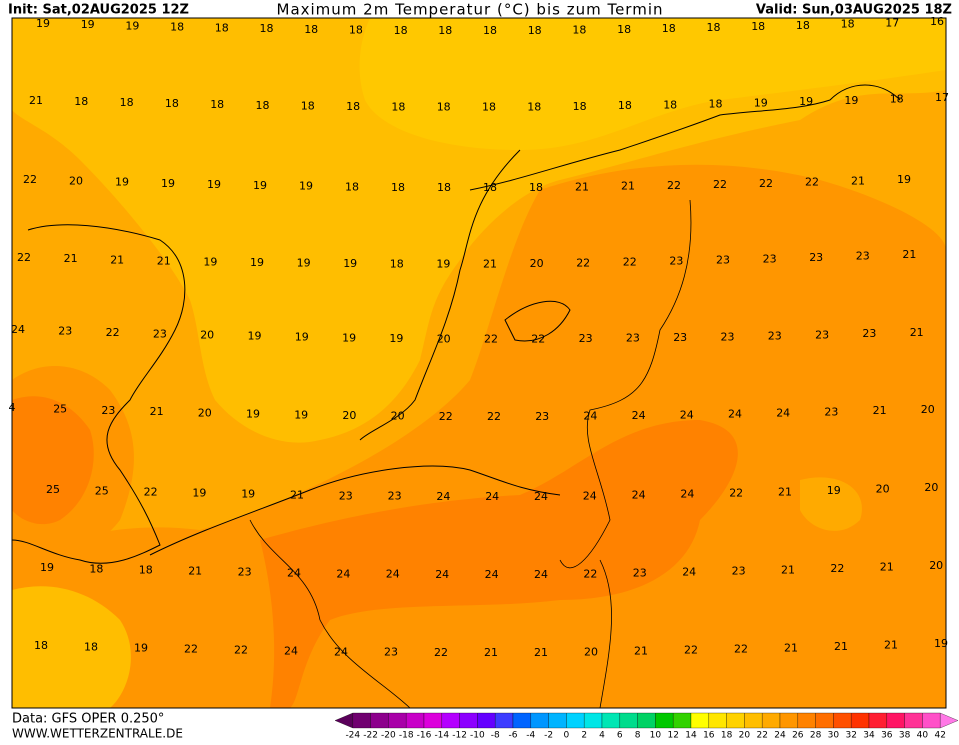 This screenshot has width=959, height=745. Describe the element at coordinates (370, 736) in the screenshot. I see `colorbar-label: -22` at that location.